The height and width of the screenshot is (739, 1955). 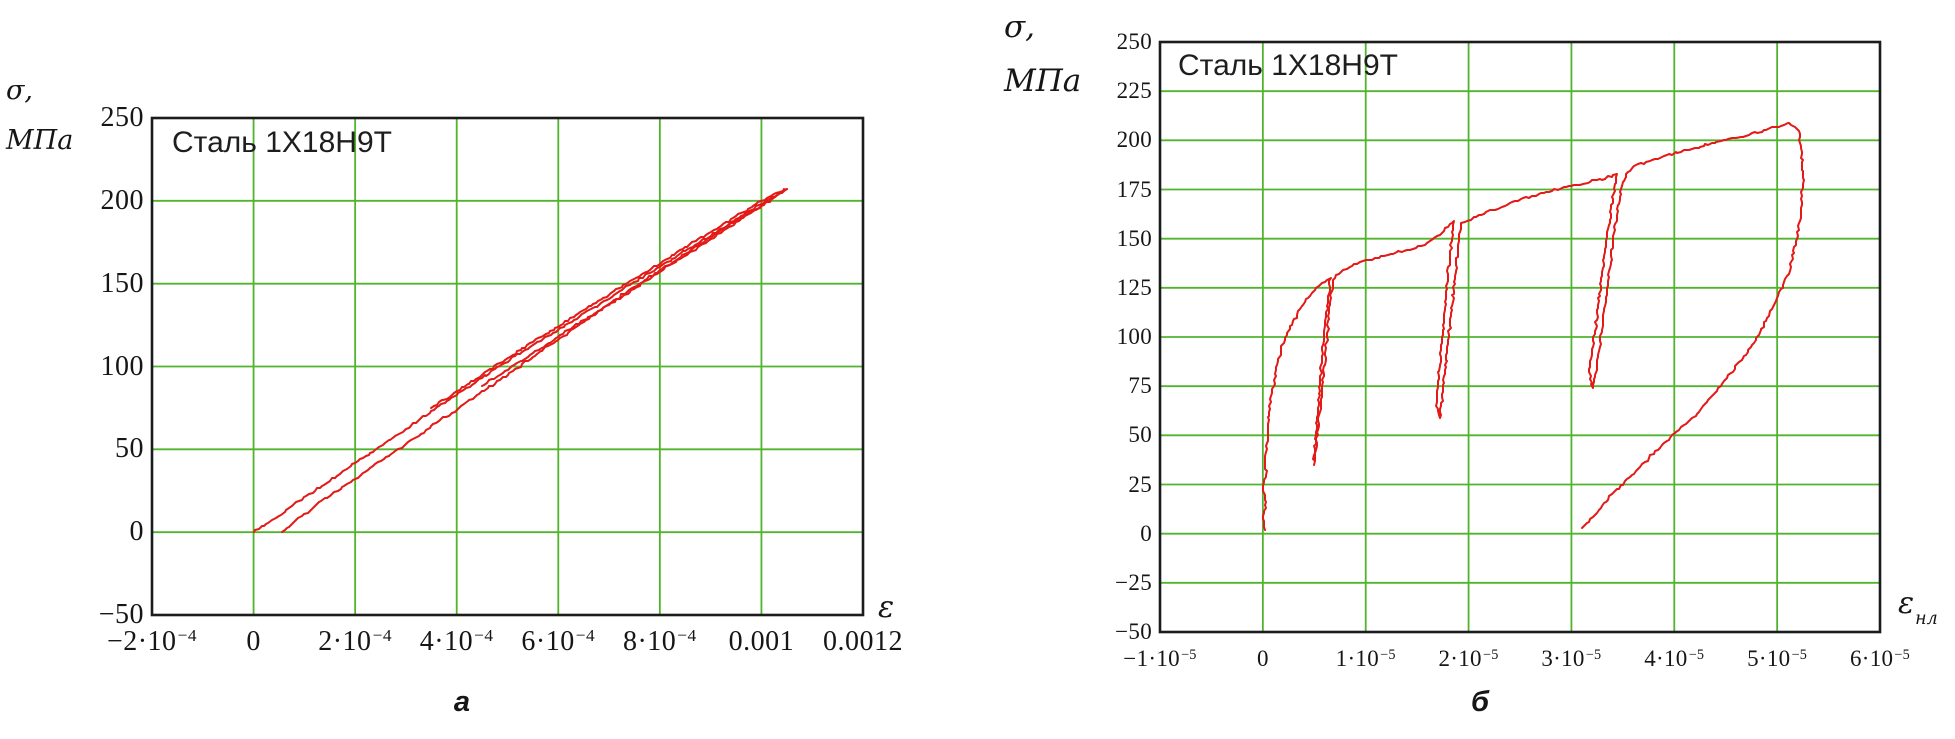 What do you see at coordinates (863, 641) in the screenshot?
I see `x-tick-label: 0.0012` at bounding box center [863, 641].